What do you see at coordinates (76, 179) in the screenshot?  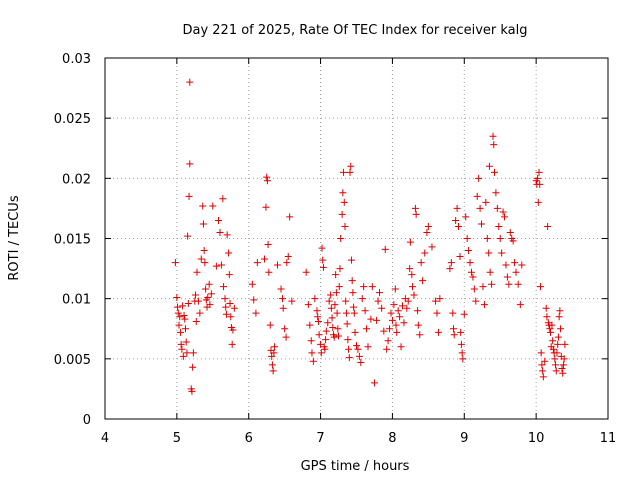 I see `y-tick-label: 0.02` at bounding box center [76, 179].